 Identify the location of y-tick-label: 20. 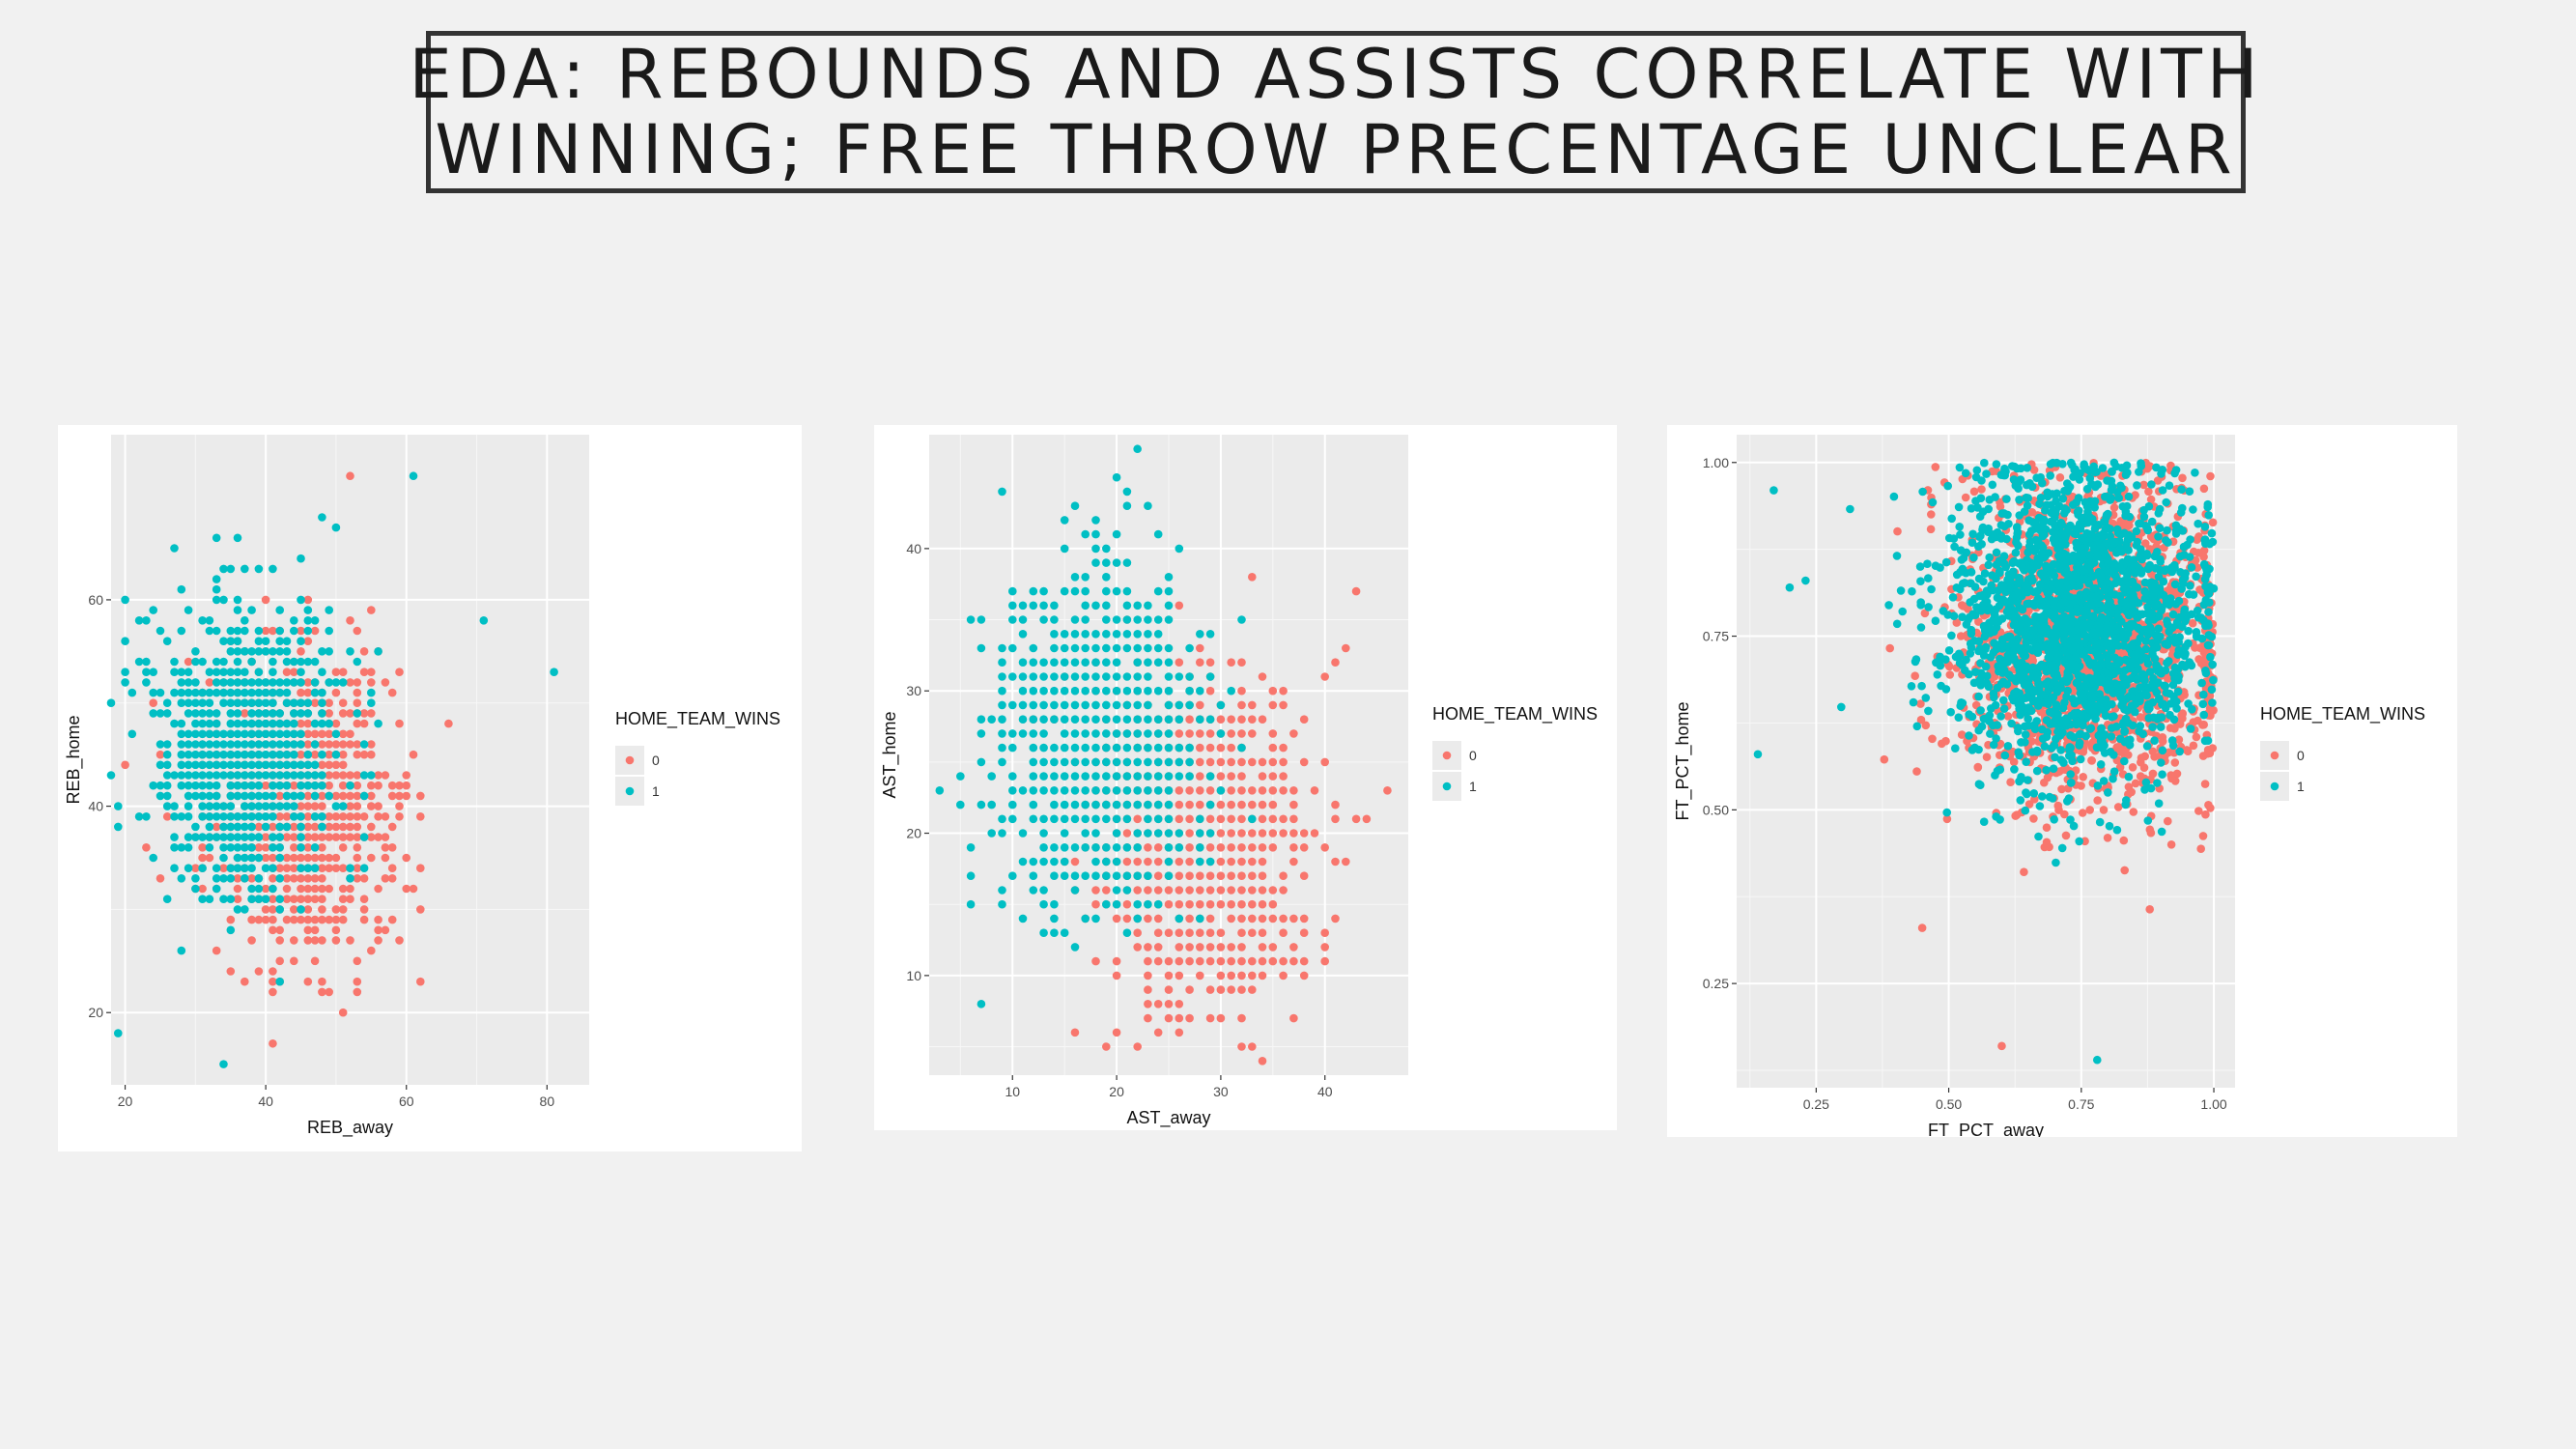
(95, 1012).